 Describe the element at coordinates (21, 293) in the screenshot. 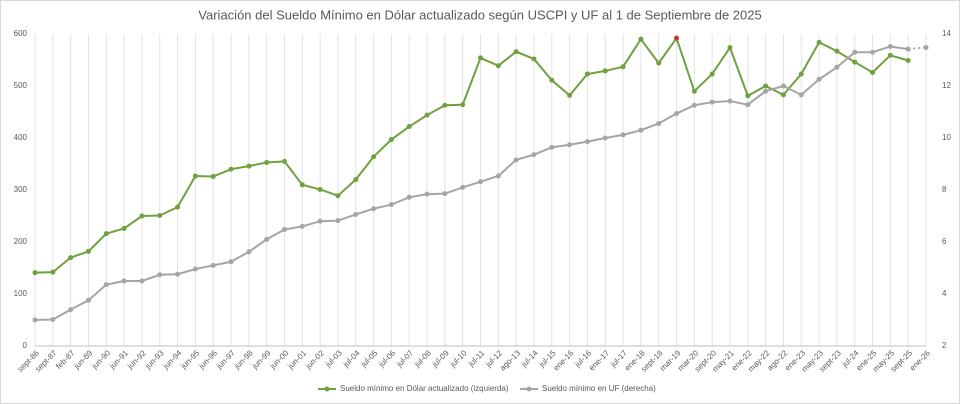

I see `y-tick-label: 100` at that location.